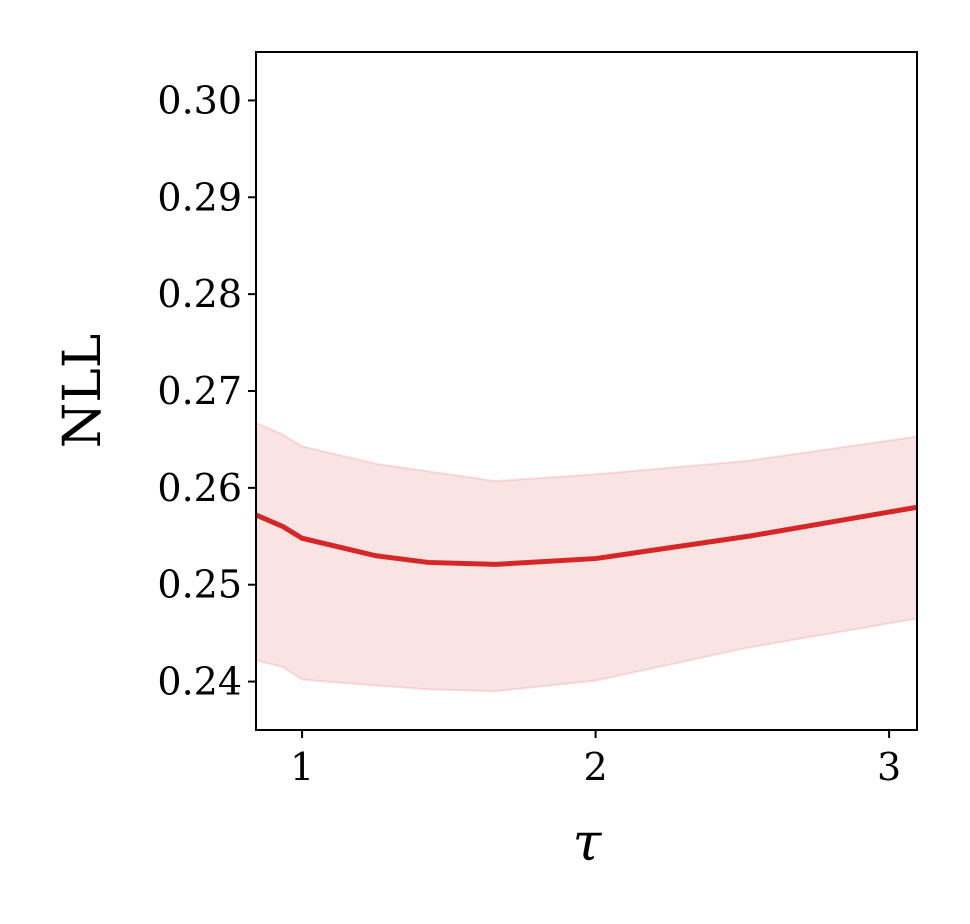  I want to click on y-tick-label: 0.28, so click(199, 294).